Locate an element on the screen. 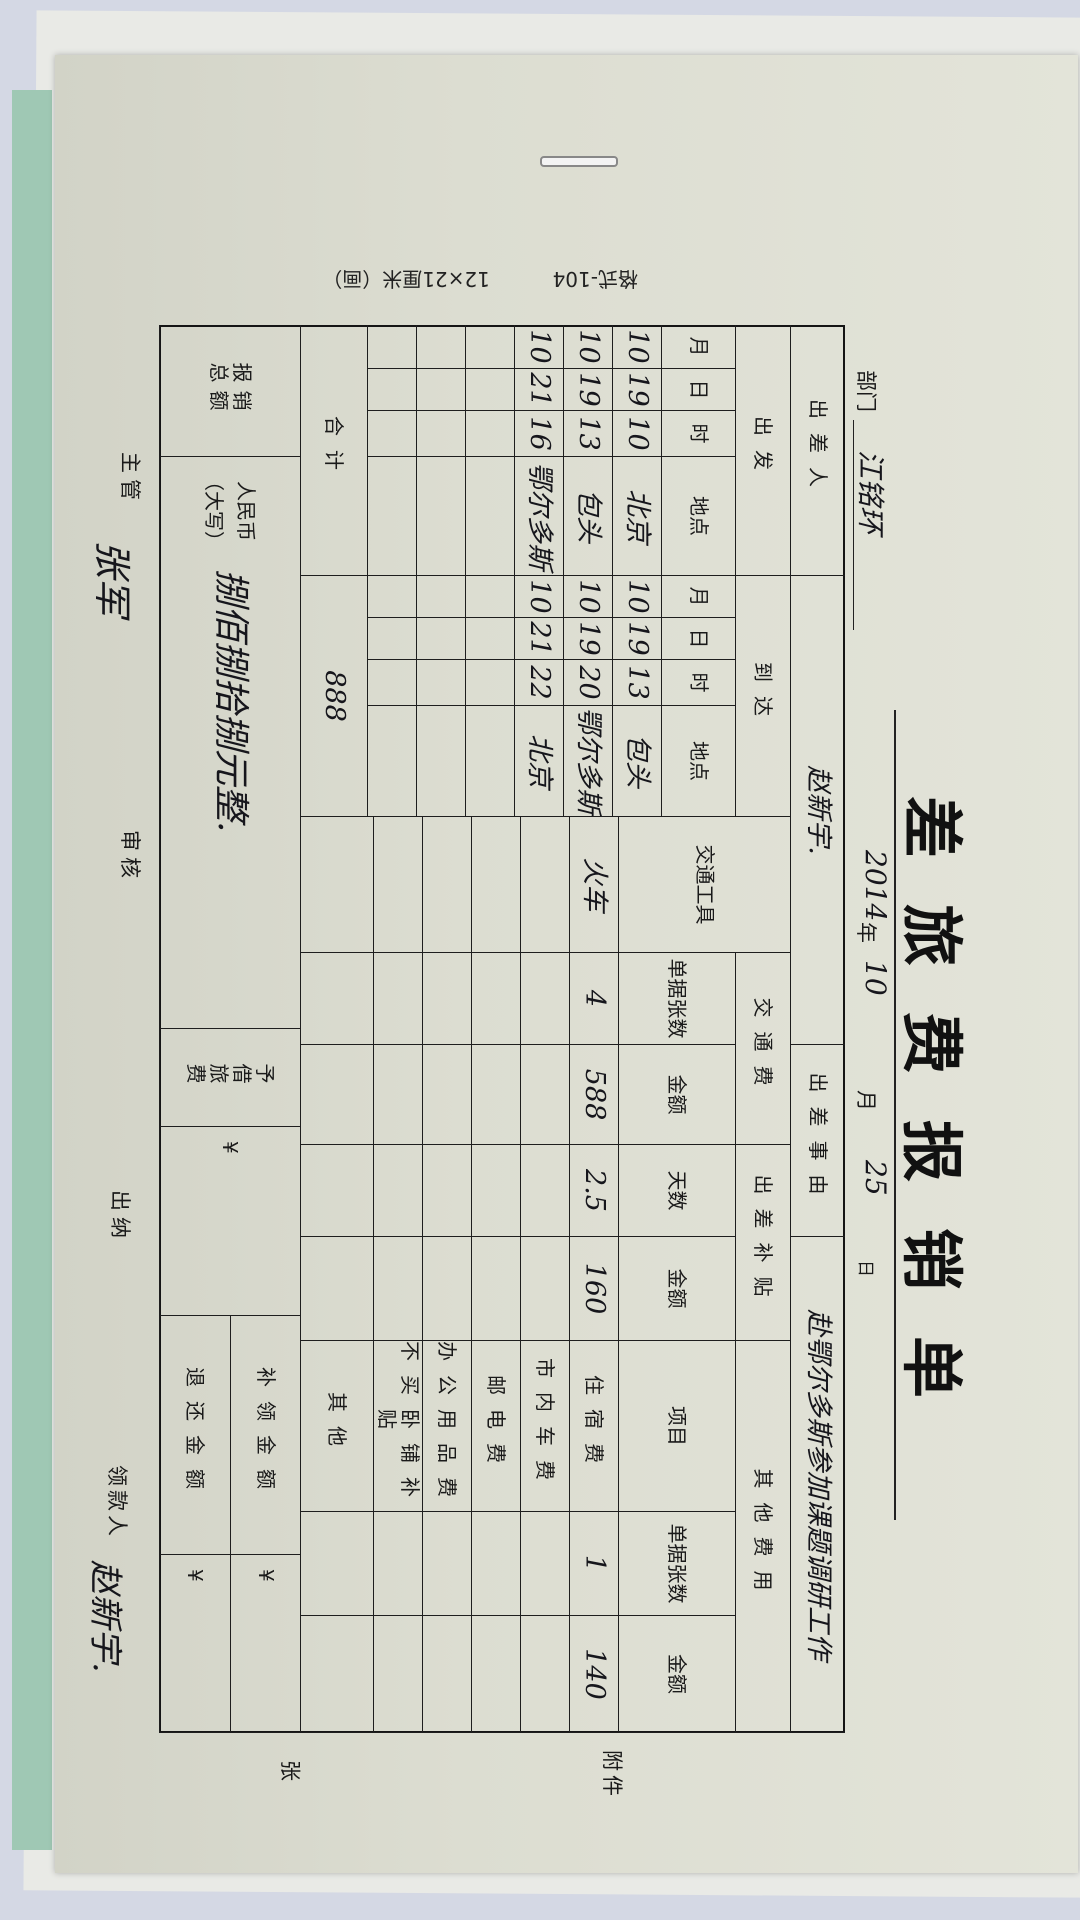 The height and width of the screenshot is (1920, 1080). transport-amount-cell: 588 is located at coordinates (593, 1095).